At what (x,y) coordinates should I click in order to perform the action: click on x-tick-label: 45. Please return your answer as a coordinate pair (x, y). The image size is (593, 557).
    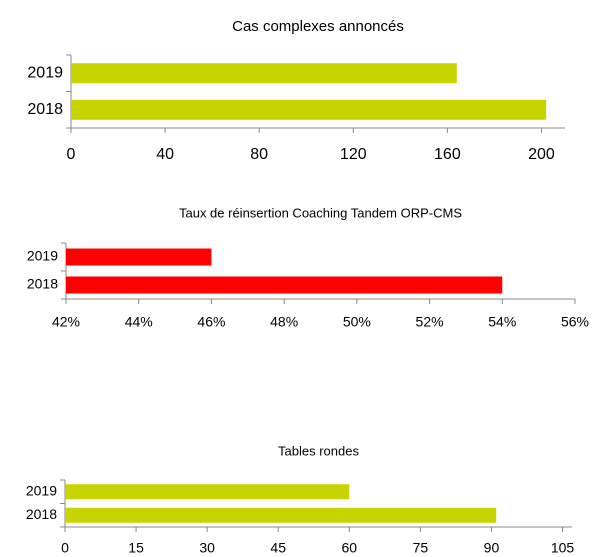
    Looking at the image, I should click on (278, 548).